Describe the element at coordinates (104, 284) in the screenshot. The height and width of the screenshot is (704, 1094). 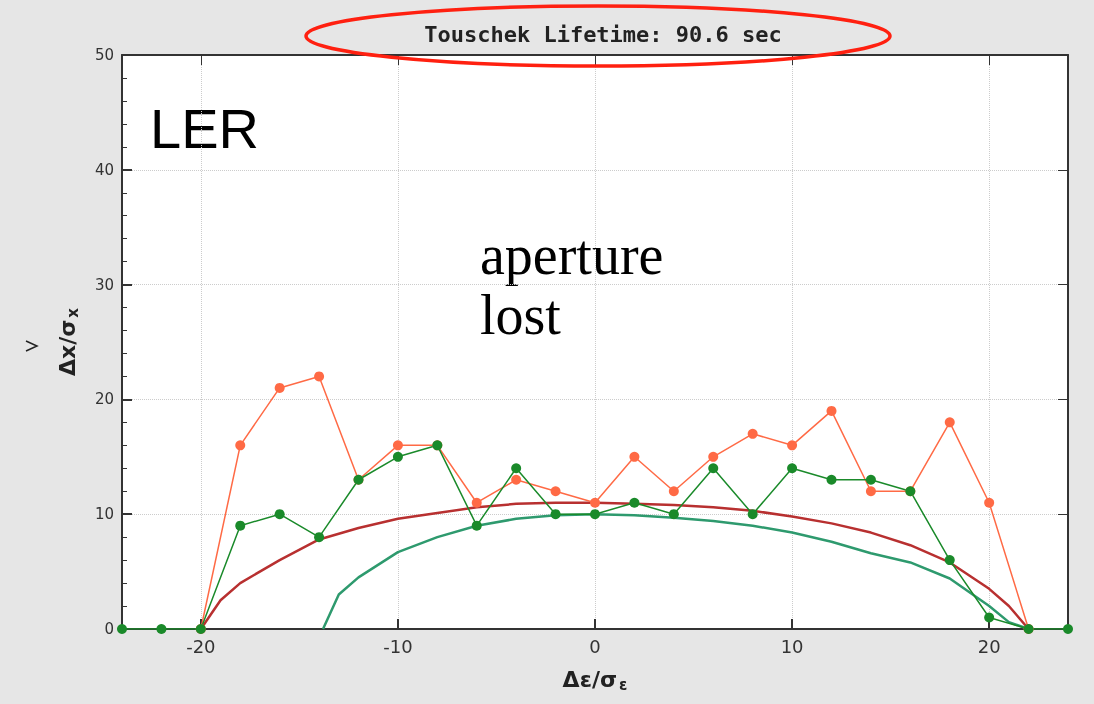
I see `y-tick-label: 30` at that location.